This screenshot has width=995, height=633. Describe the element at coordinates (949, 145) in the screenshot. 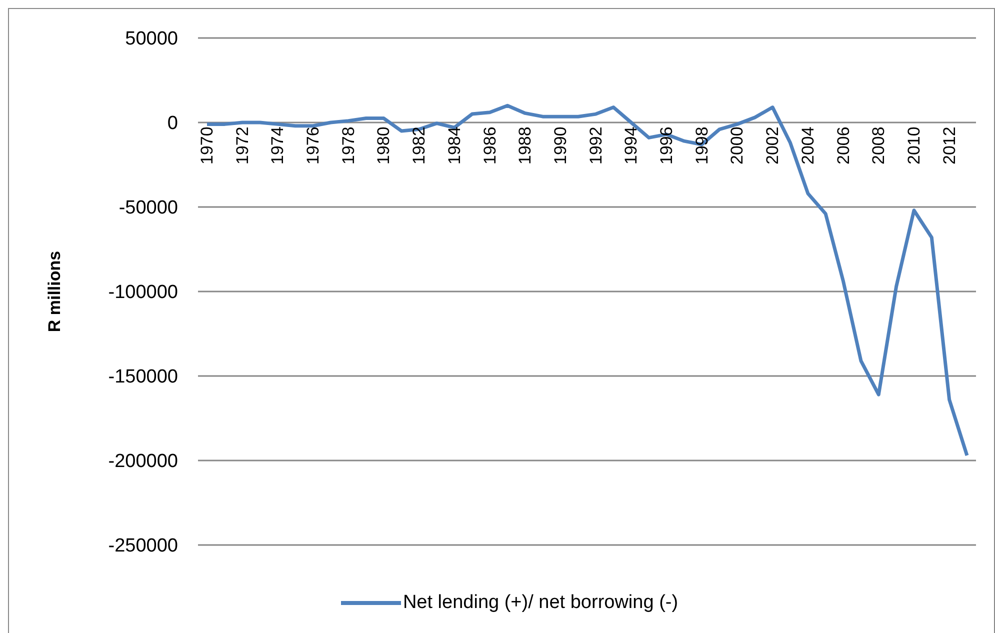

I see `x-tick-label: 2012` at that location.